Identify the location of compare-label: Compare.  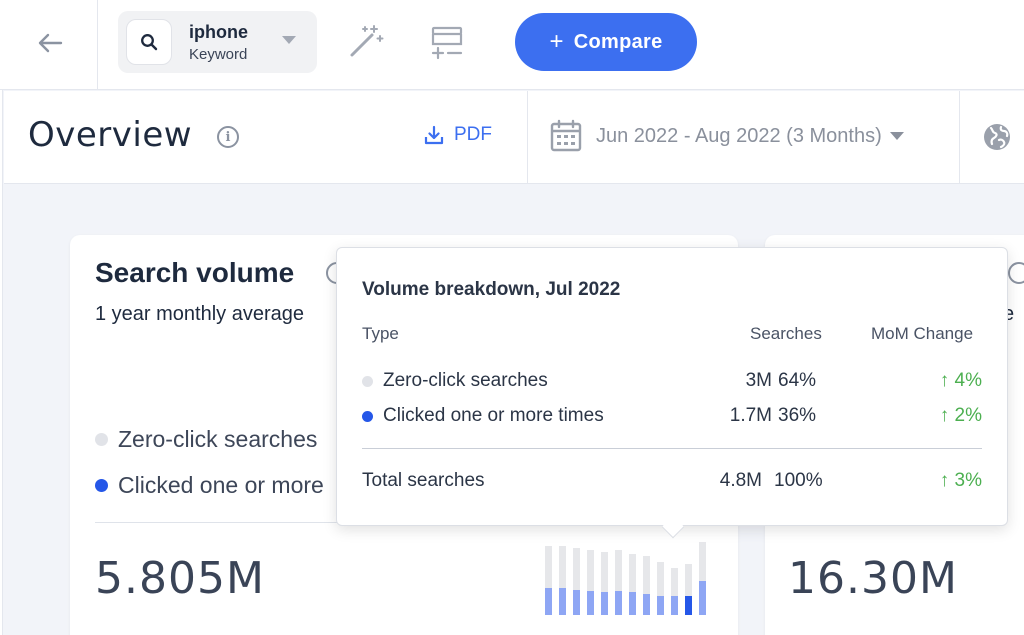
(618, 41).